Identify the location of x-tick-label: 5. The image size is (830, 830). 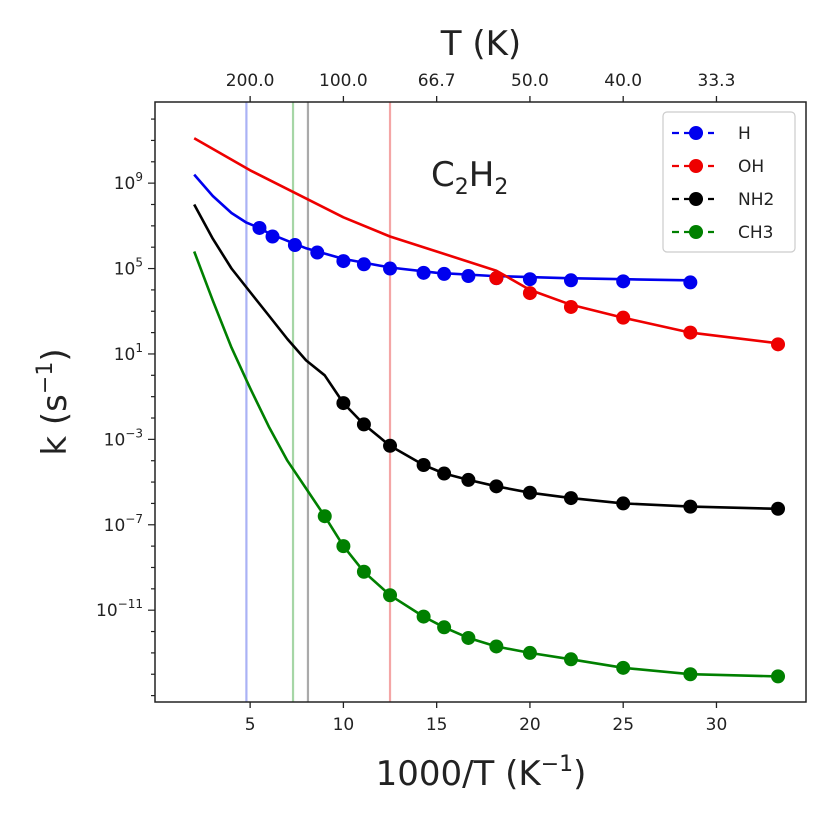
(250, 725).